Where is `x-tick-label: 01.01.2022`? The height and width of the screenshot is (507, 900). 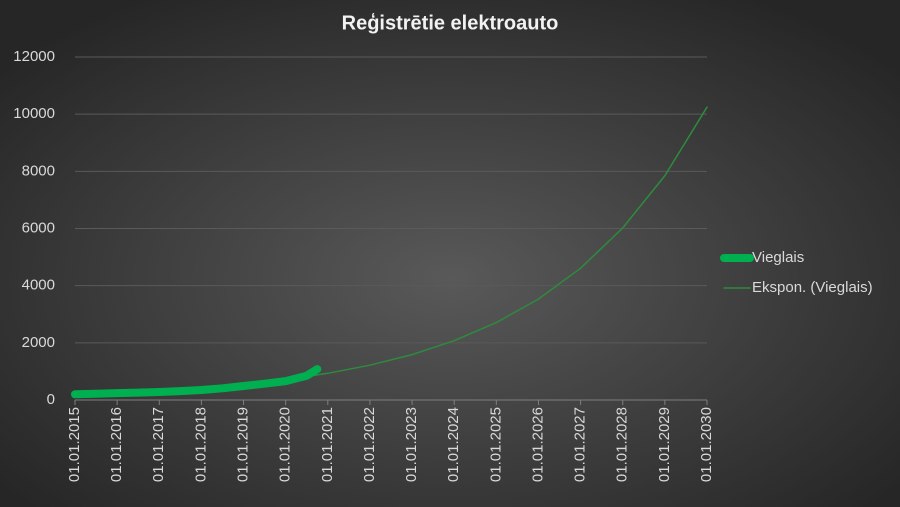 x-tick-label: 01.01.2022 is located at coordinates (369, 444).